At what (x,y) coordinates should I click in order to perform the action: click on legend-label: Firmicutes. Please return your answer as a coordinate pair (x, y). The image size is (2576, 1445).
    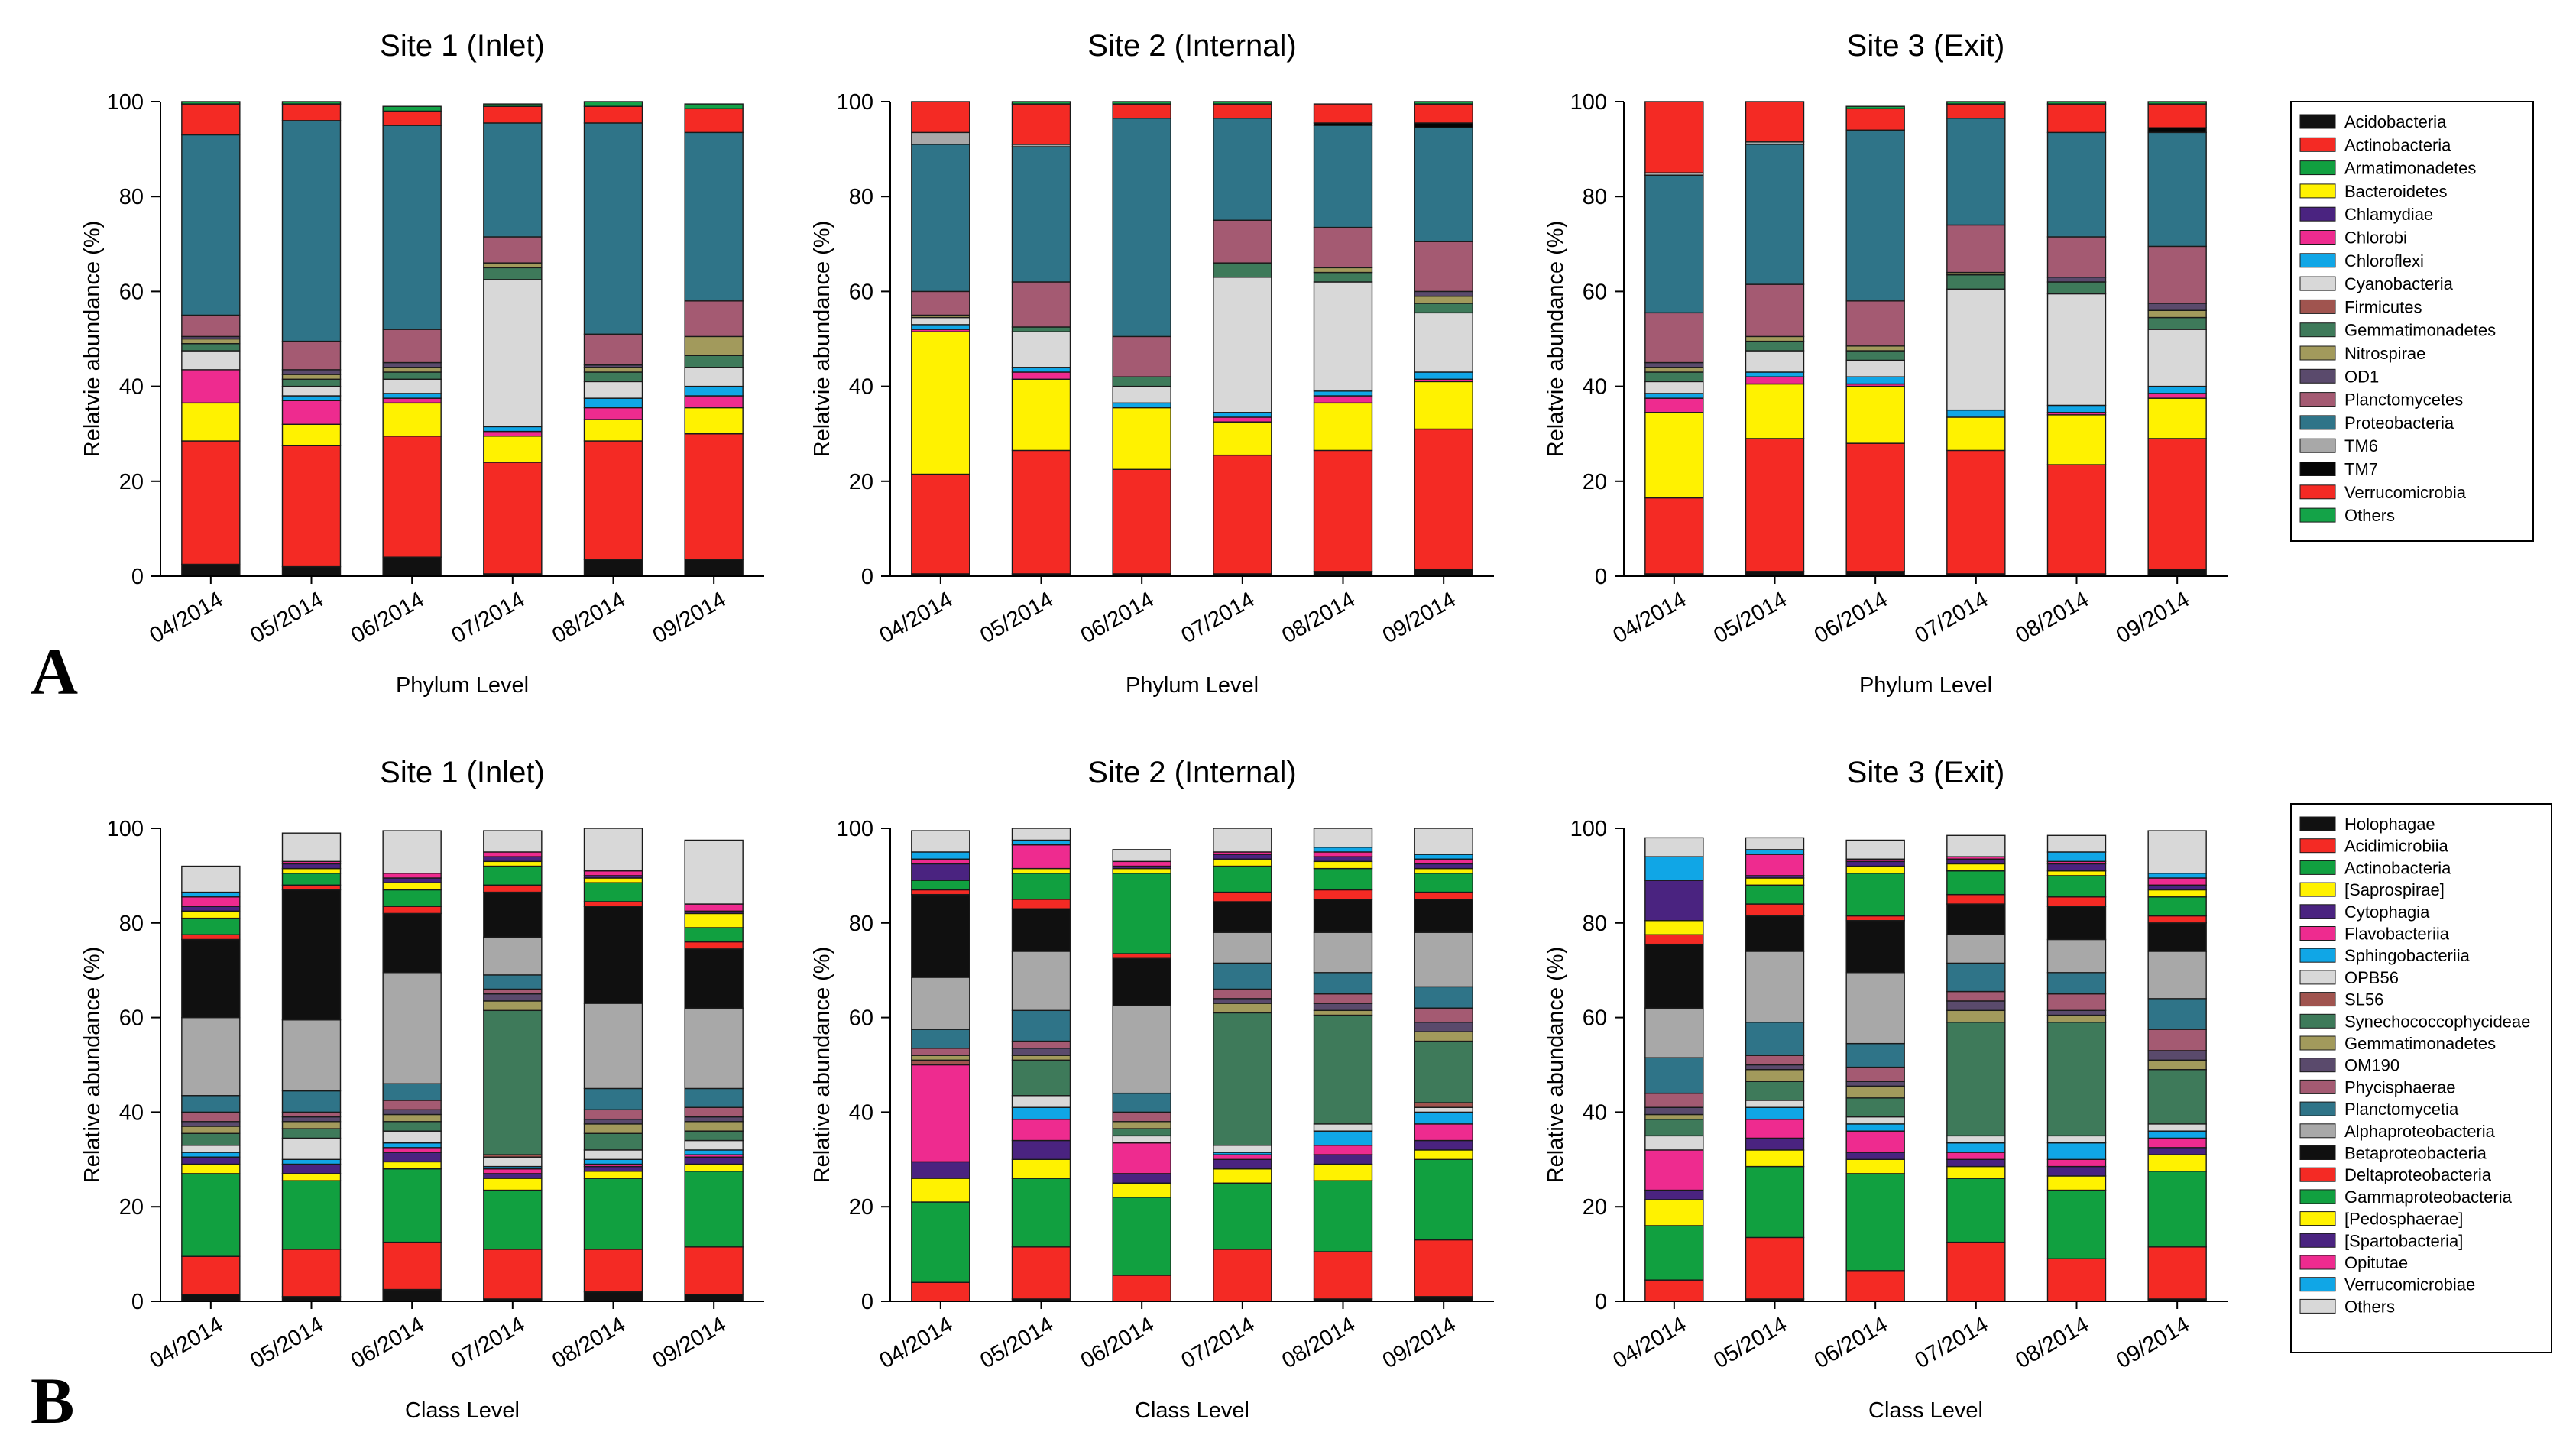
    Looking at the image, I should click on (2383, 306).